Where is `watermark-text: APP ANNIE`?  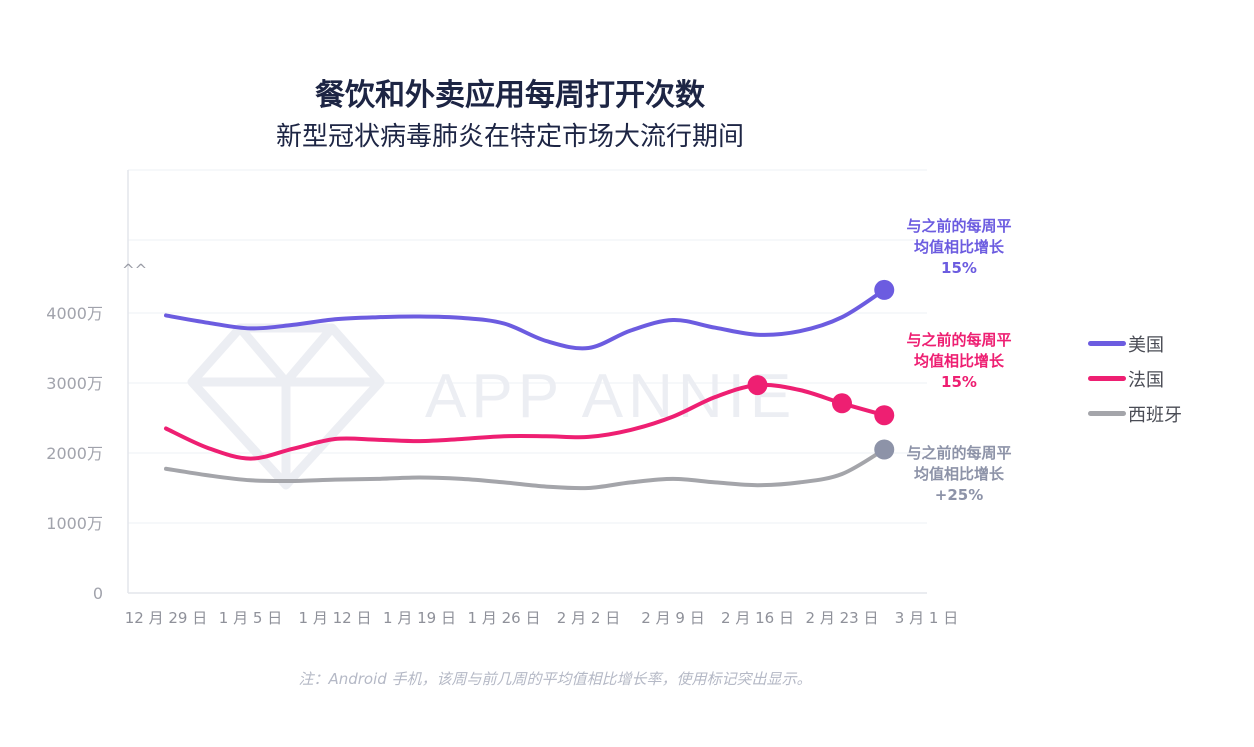
watermark-text: APP ANNIE is located at coordinates (610, 396).